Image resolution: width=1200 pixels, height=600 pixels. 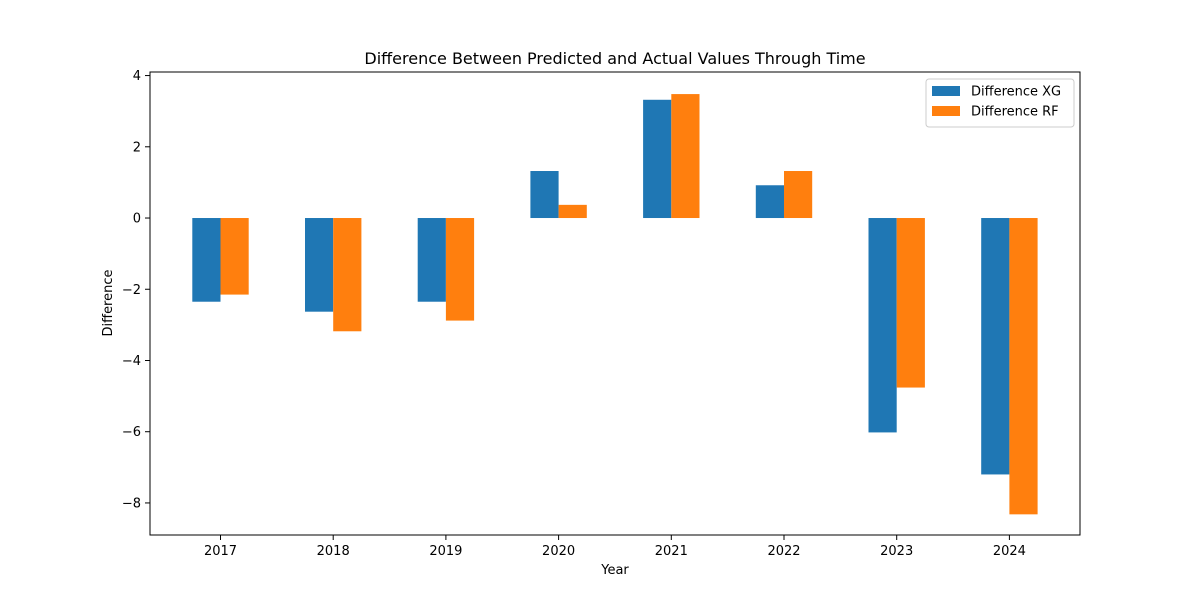 What do you see at coordinates (333, 551) in the screenshot?
I see `x-tick-label: 2018` at bounding box center [333, 551].